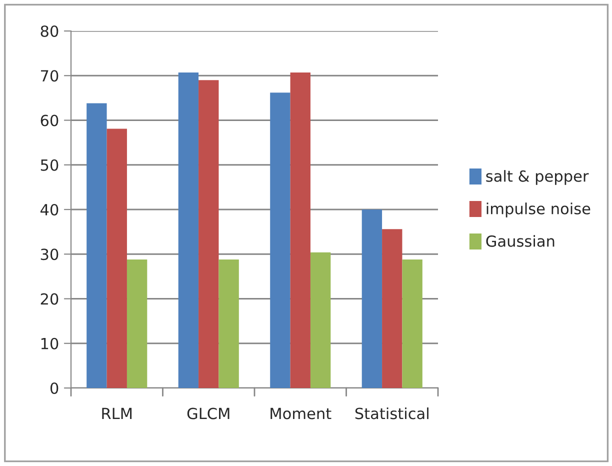 This screenshot has width=612, height=466. What do you see at coordinates (520, 241) in the screenshot?
I see `legend-label: Gaussian` at bounding box center [520, 241].